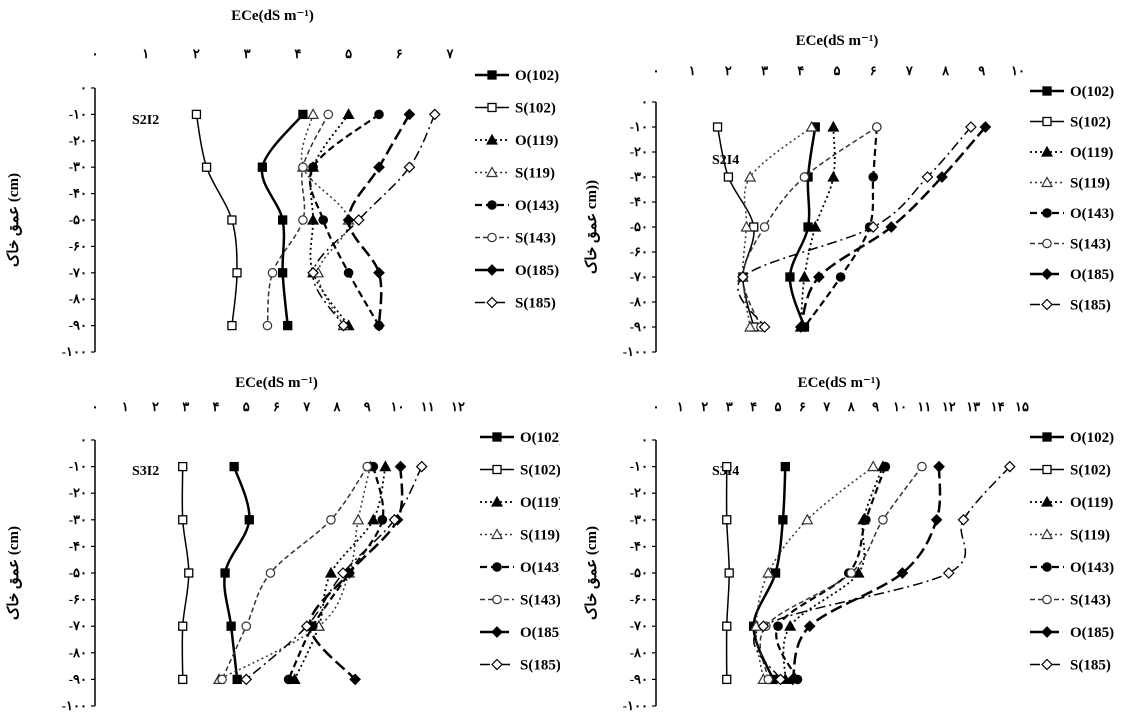 The height and width of the screenshot is (718, 1137). What do you see at coordinates (1090, 666) in the screenshot?
I see `legend-label: S(185)` at bounding box center [1090, 666].